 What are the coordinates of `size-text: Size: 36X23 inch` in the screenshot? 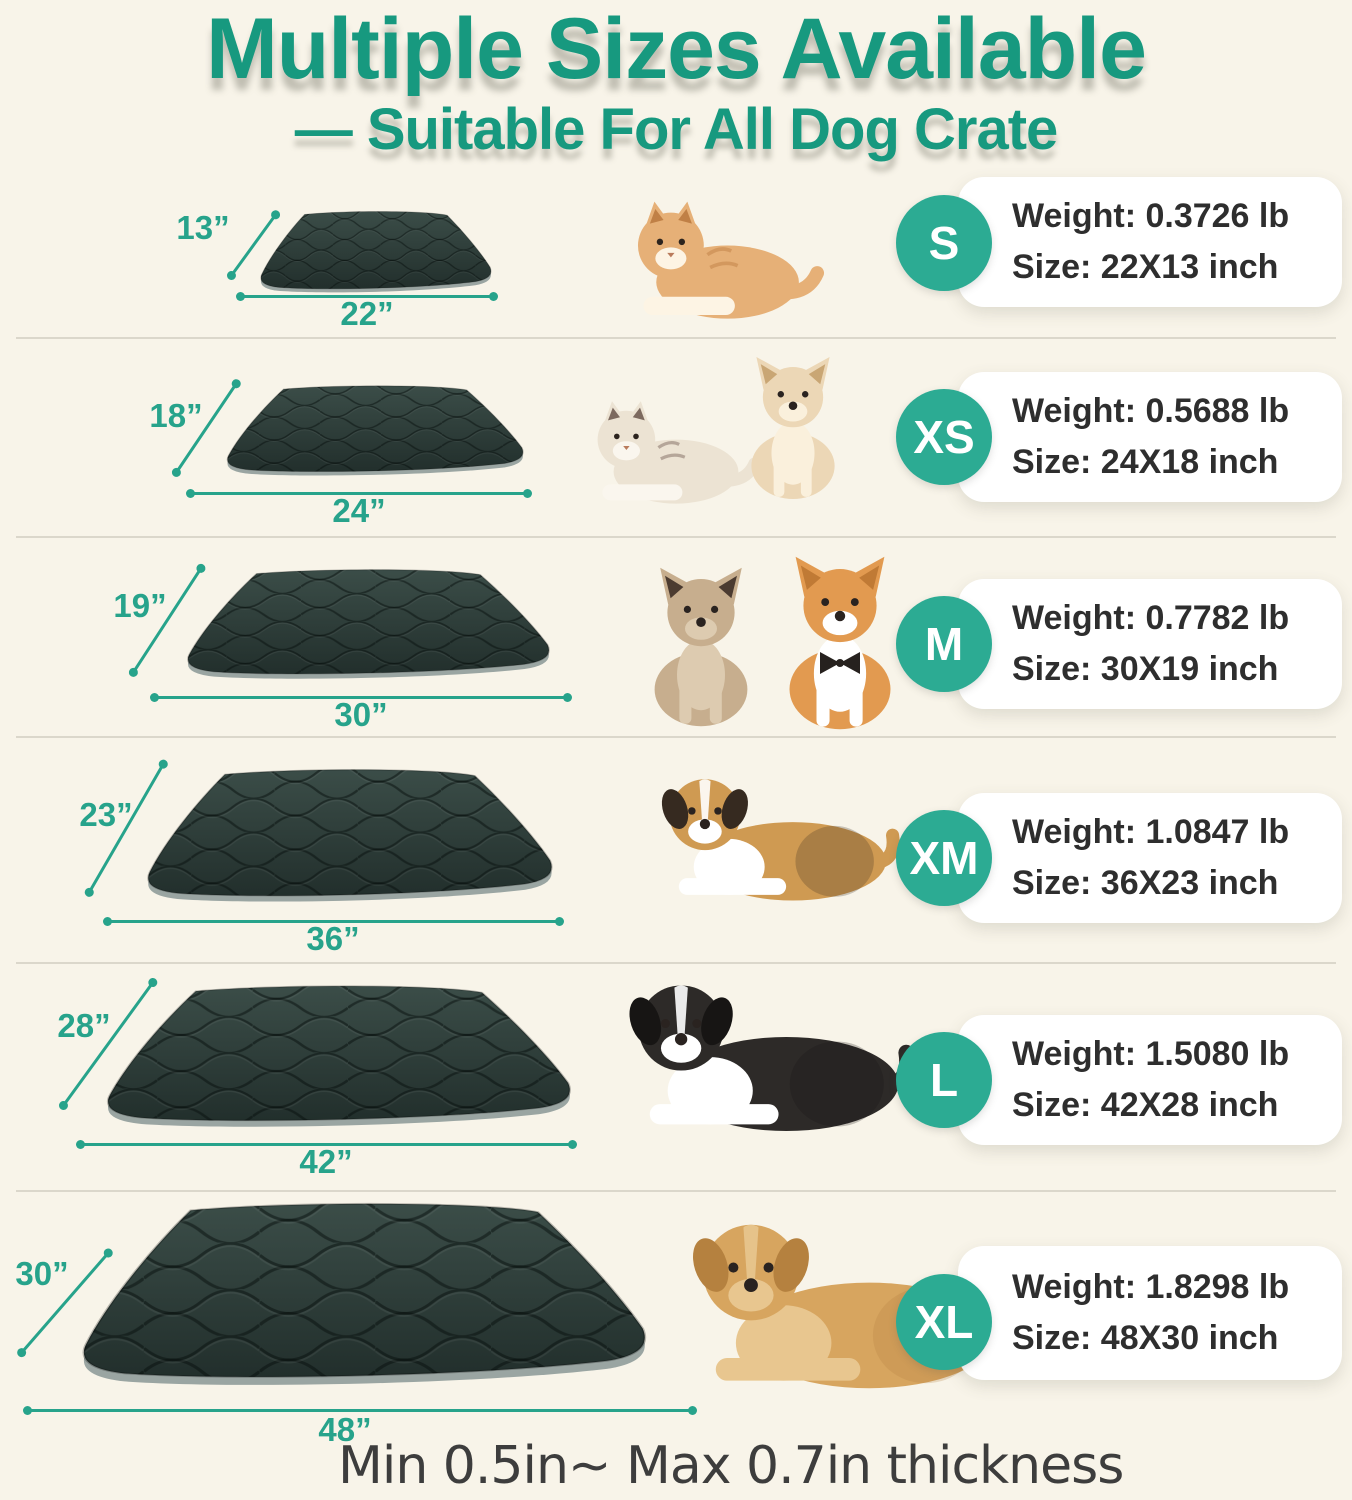 It's located at (1145, 883).